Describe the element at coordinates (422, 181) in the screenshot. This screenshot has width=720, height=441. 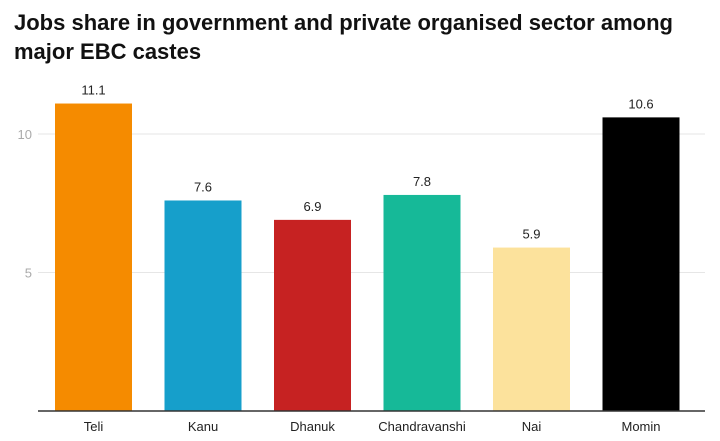
I see `data-label: 7.8` at that location.